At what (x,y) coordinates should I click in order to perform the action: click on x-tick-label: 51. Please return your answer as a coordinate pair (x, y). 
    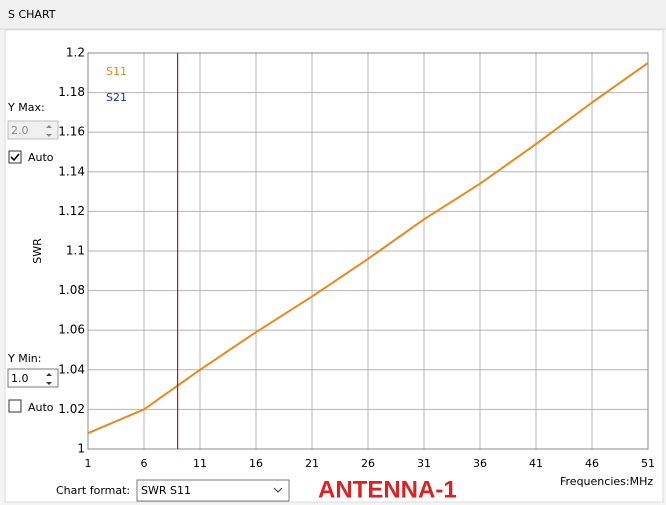
    Looking at the image, I should click on (648, 463).